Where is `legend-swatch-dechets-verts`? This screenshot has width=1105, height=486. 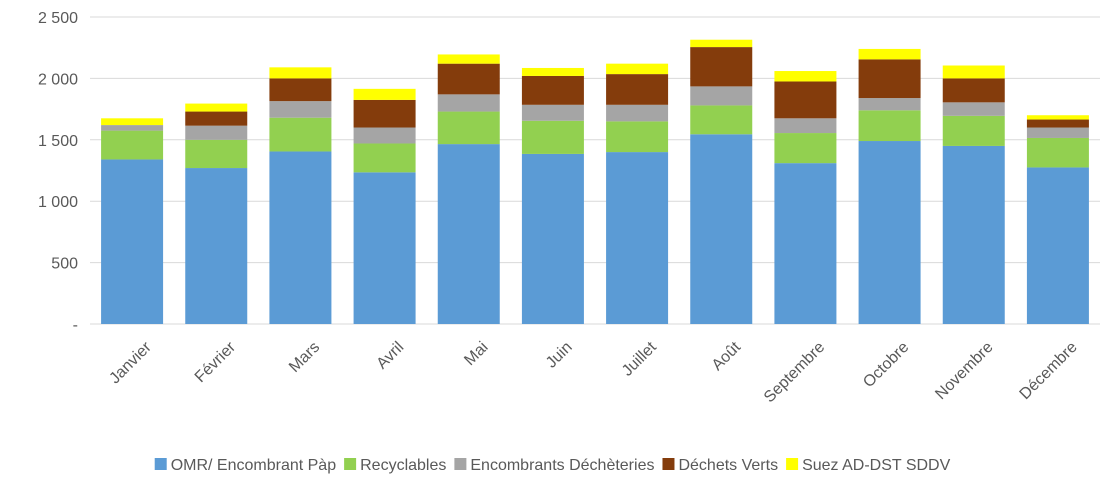
legend-swatch-dechets-verts is located at coordinates (668, 464).